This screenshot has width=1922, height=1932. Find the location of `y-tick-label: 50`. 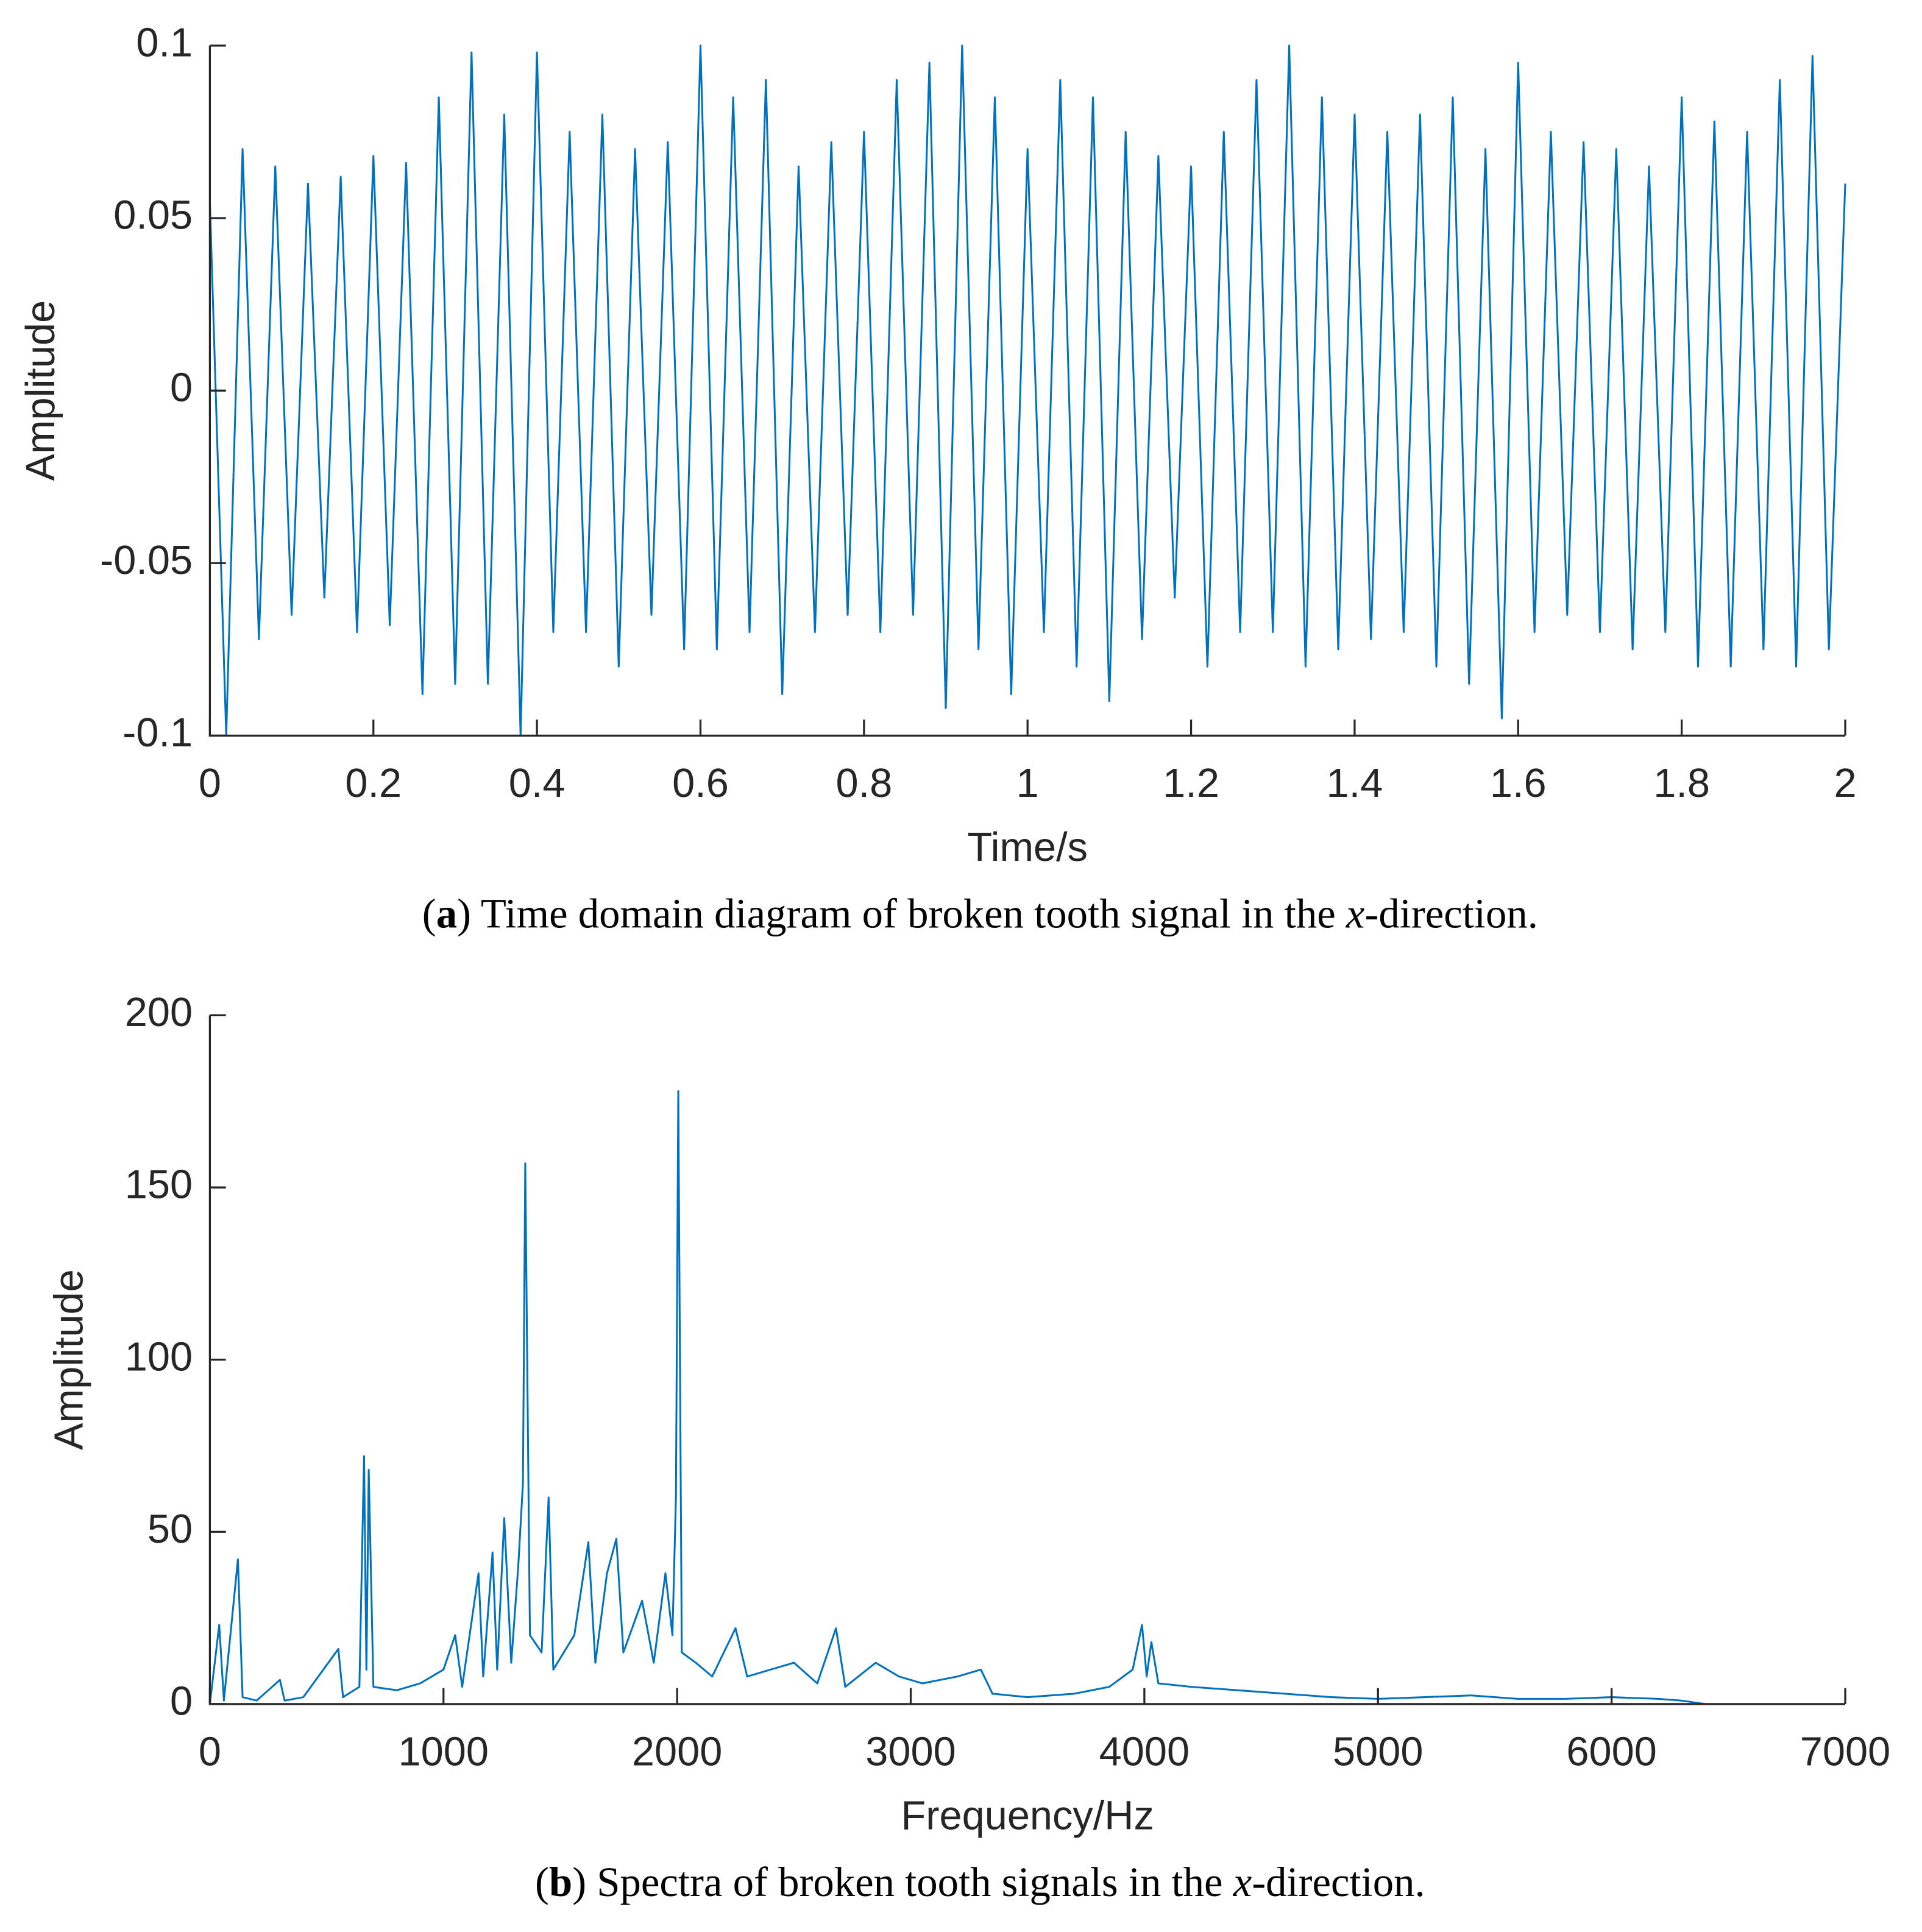

y-tick-label: 50 is located at coordinates (170, 1529).